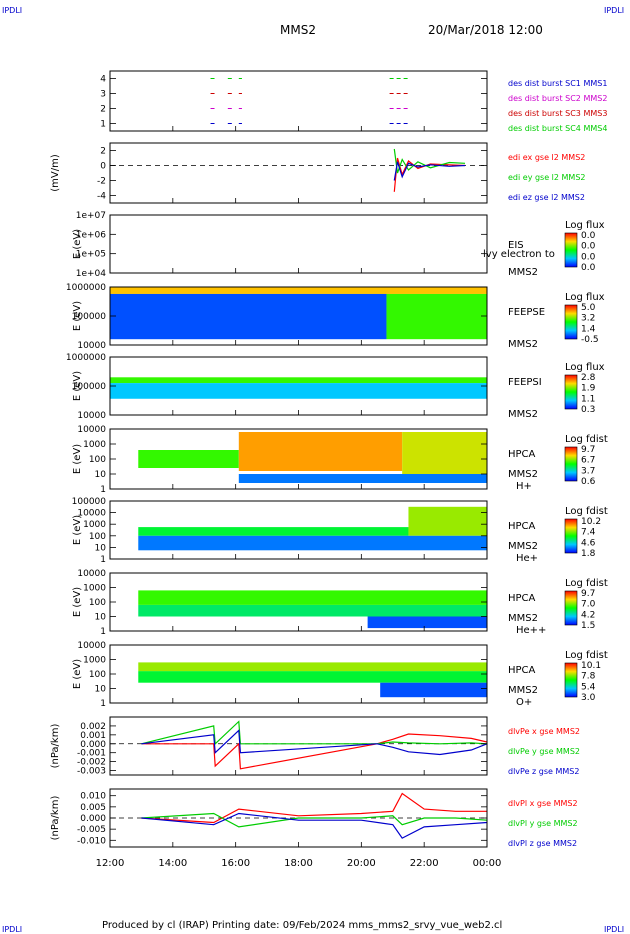  I want to click on hpca_h-ytick-3: 10, so click(101, 475).